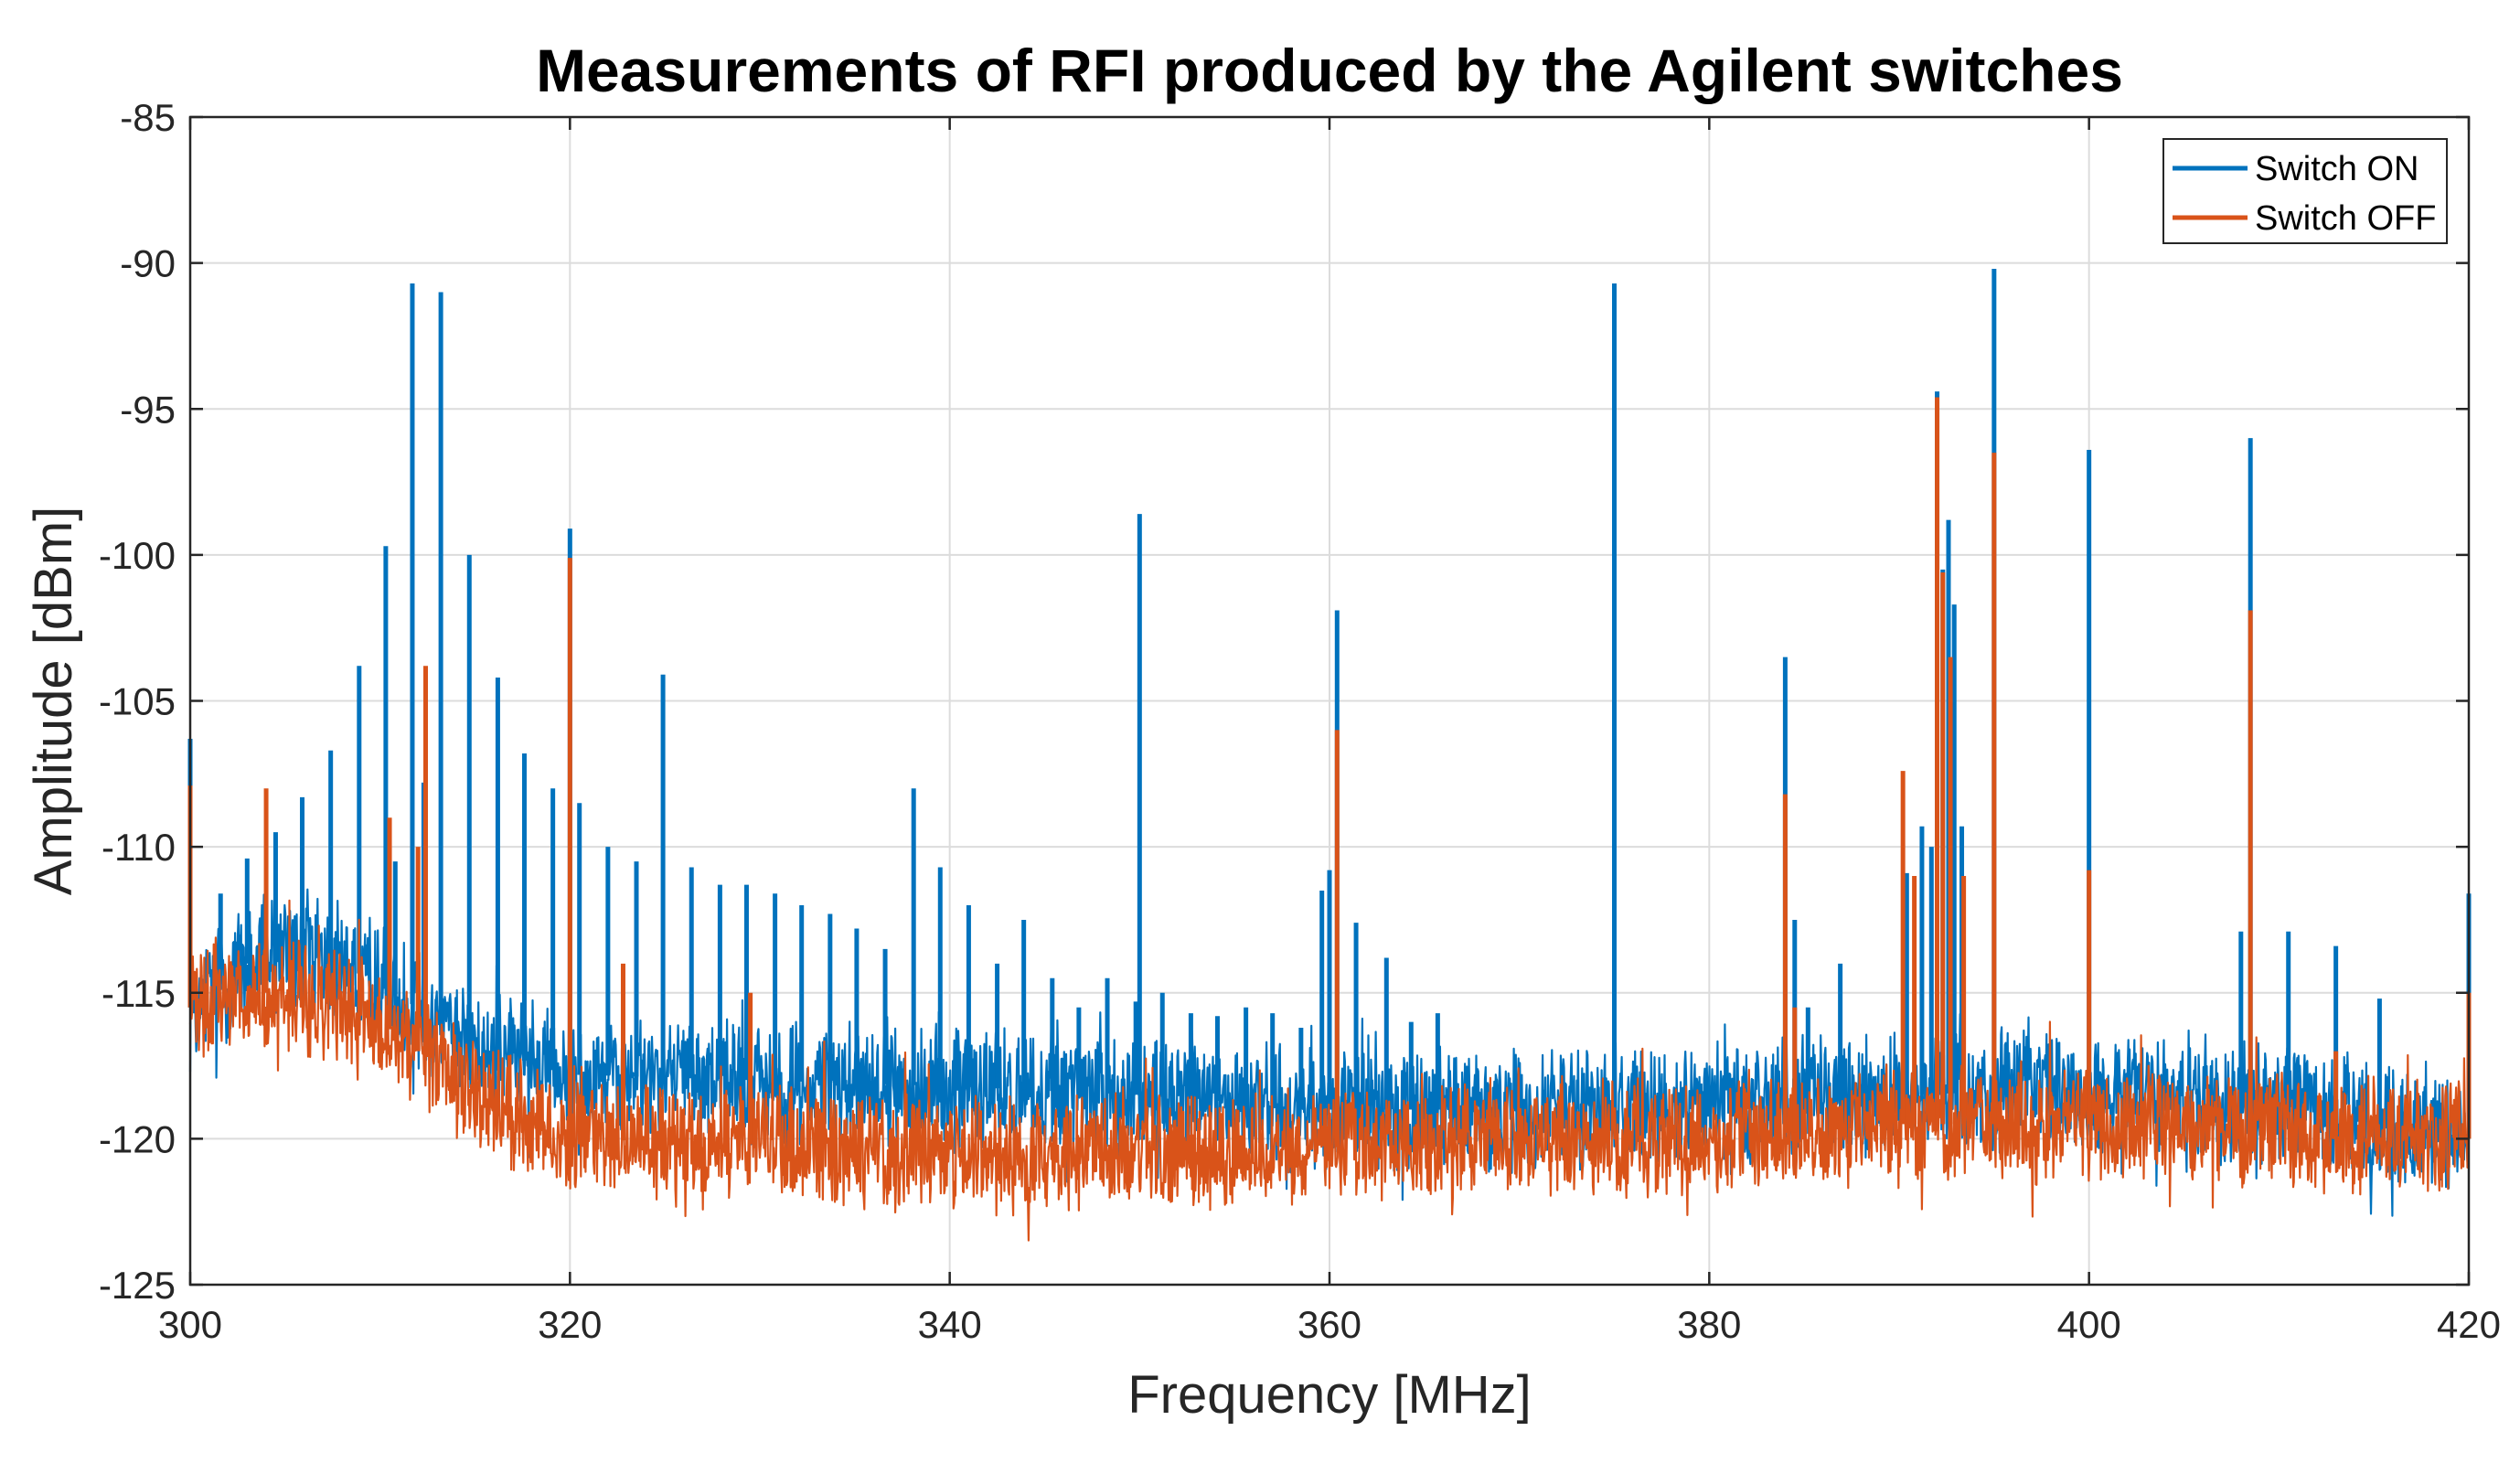 The height and width of the screenshot is (1463, 2520). I want to click on x-tick-label: 340, so click(950, 1325).